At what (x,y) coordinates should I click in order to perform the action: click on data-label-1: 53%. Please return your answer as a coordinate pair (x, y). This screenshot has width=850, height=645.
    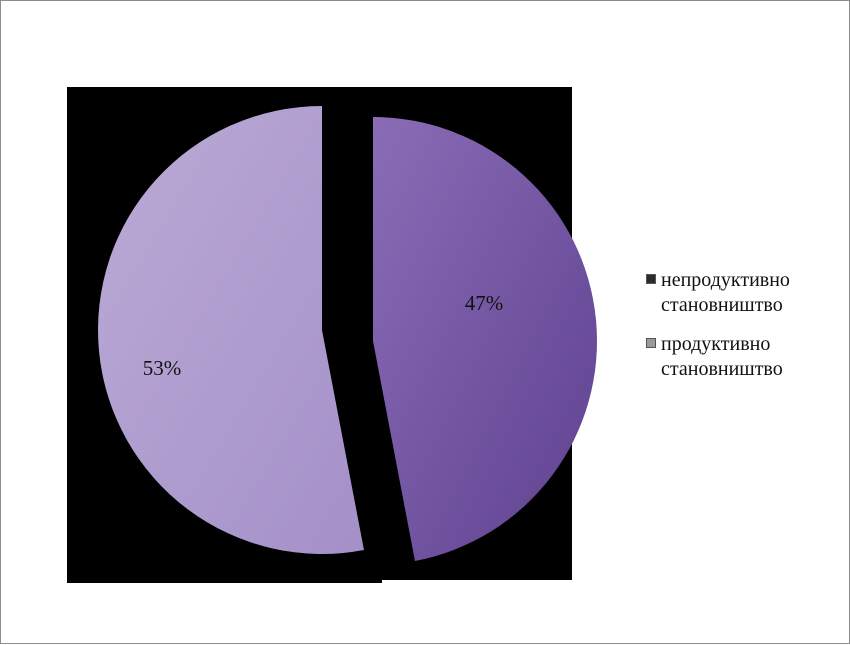
    Looking at the image, I should click on (162, 368).